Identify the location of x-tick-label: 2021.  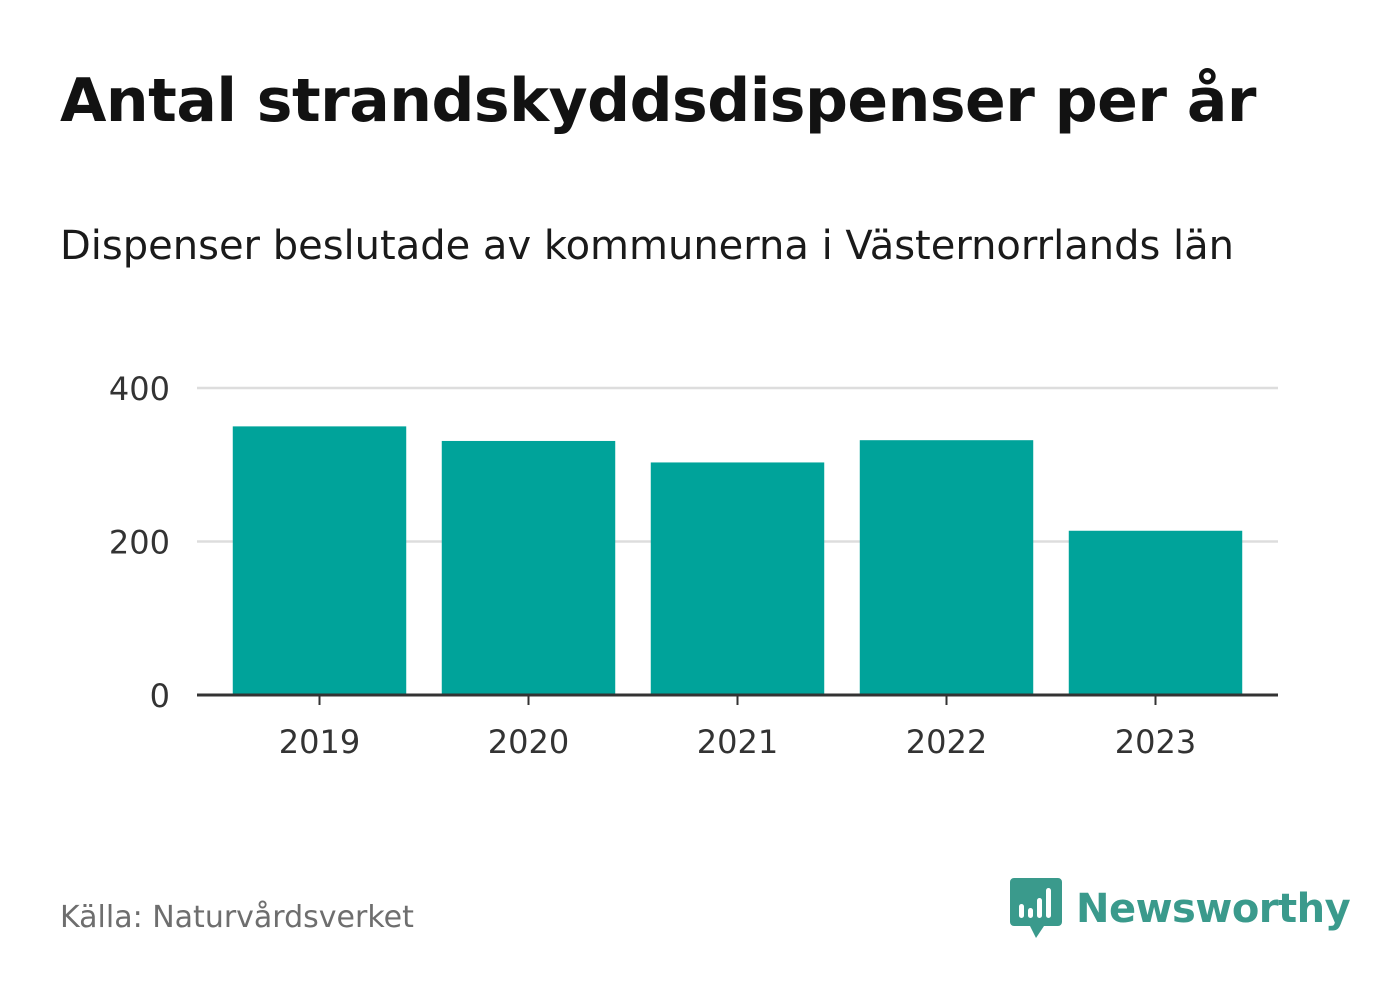
(737, 742).